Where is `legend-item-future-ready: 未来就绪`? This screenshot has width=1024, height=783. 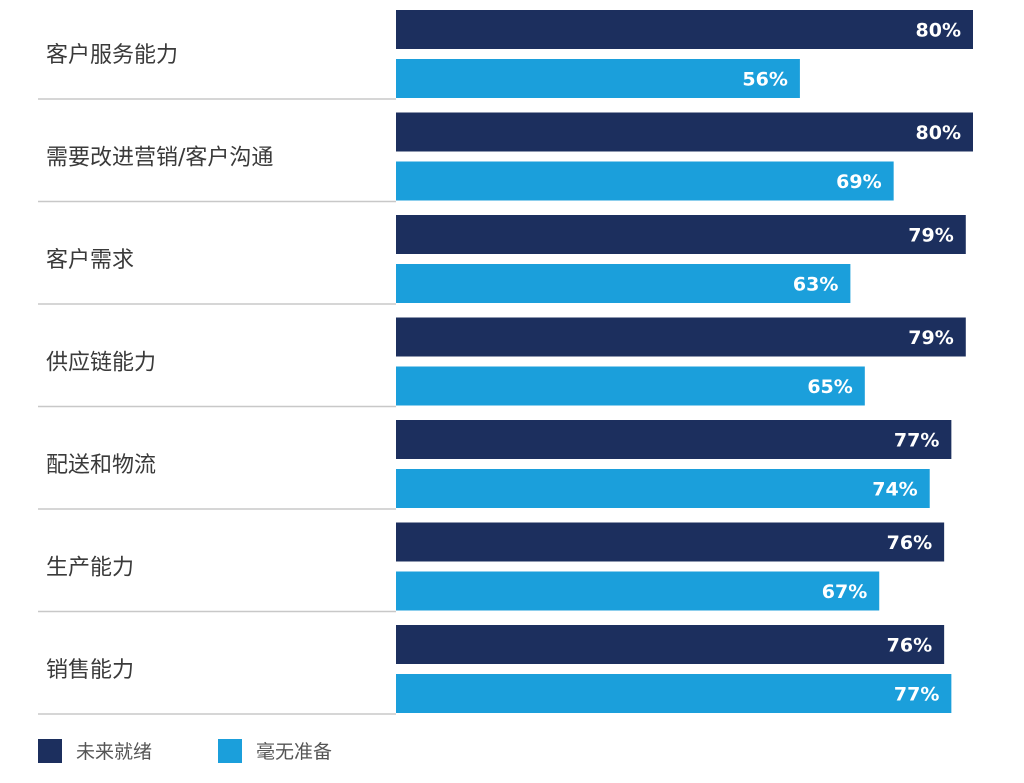 legend-item-future-ready: 未来就绪 is located at coordinates (95, 750).